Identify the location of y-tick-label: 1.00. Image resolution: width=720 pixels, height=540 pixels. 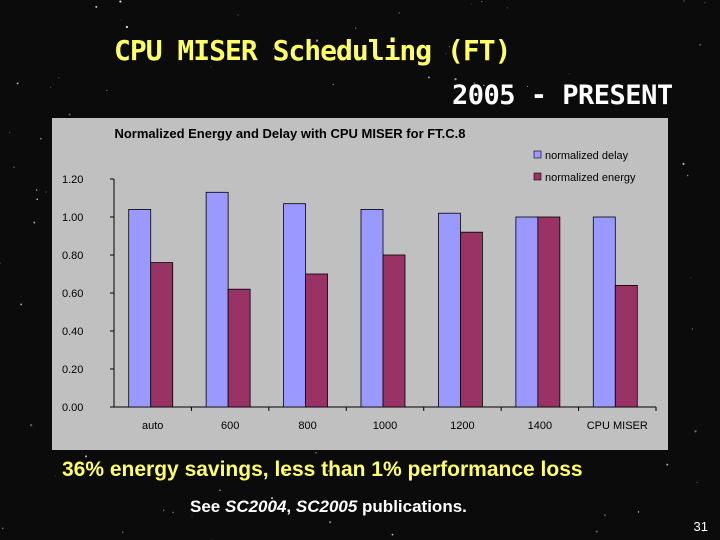
(72, 218).